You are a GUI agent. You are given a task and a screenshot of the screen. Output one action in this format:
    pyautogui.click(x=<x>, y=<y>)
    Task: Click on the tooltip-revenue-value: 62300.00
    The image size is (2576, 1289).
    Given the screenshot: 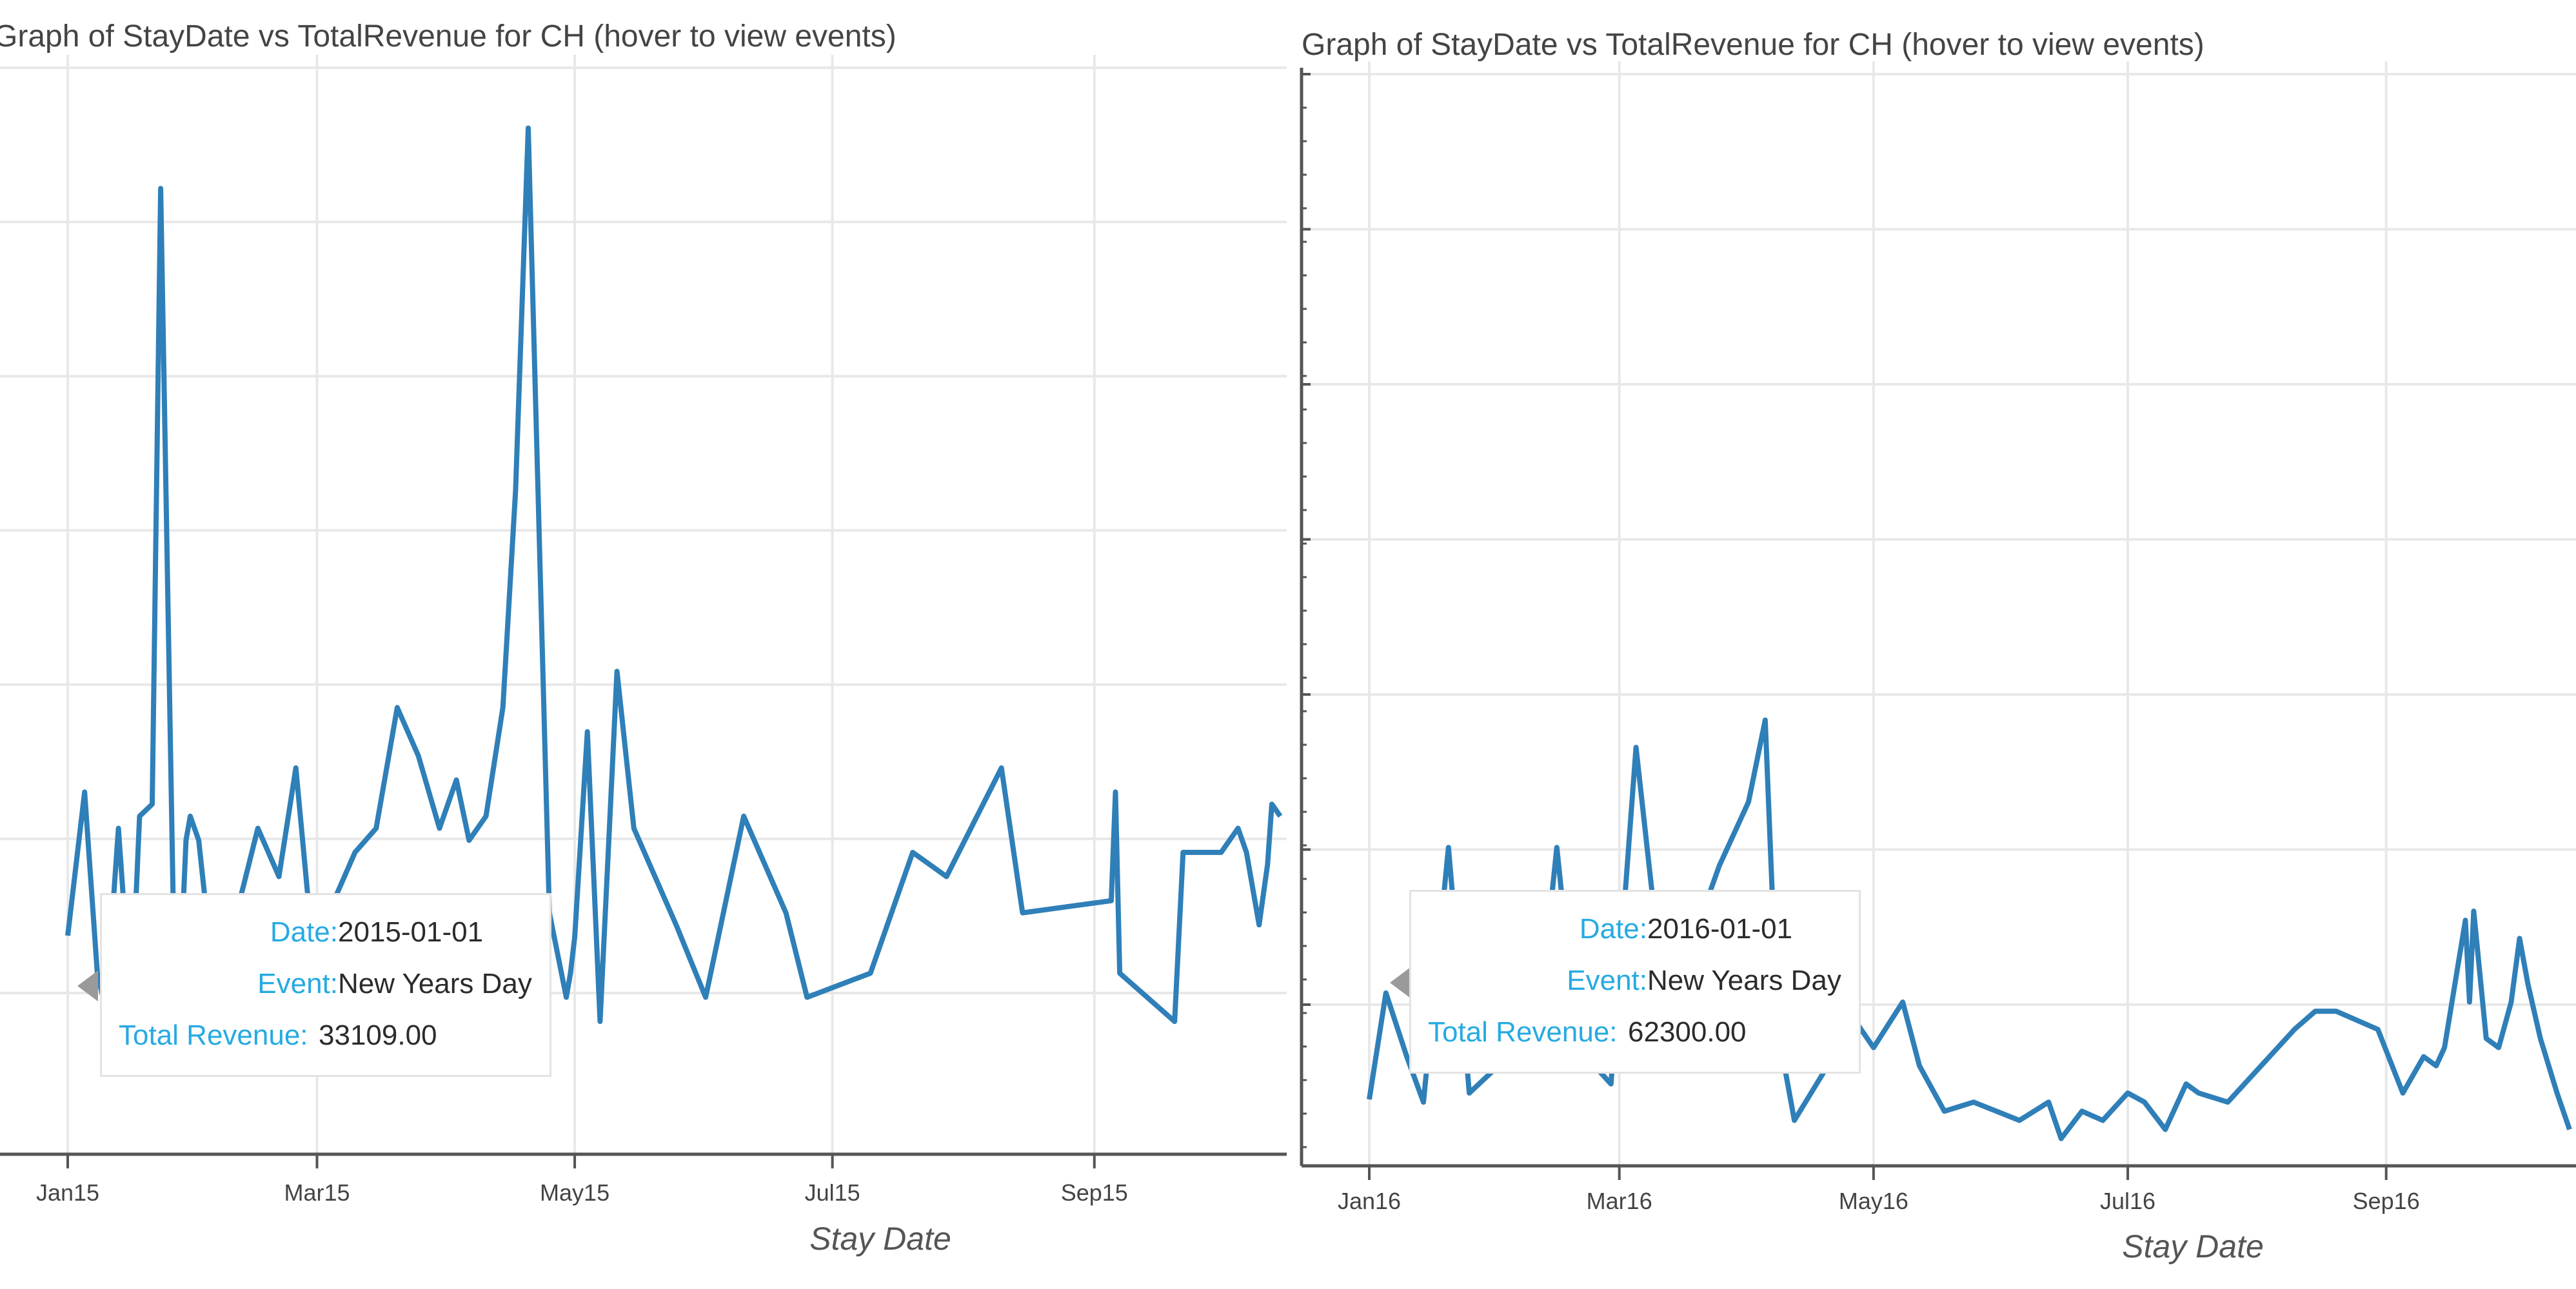 What is the action you would take?
    pyautogui.click(x=1688, y=1032)
    